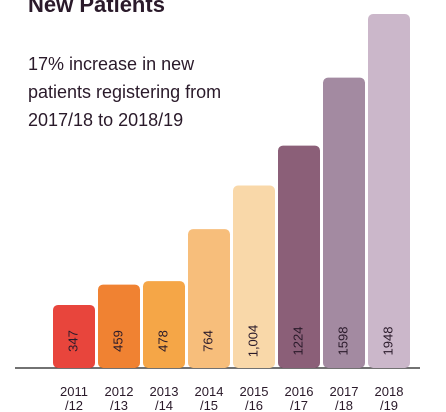 This screenshot has width=446, height=412. Describe the element at coordinates (342, 341) in the screenshot. I see `value-label: 1598` at that location.